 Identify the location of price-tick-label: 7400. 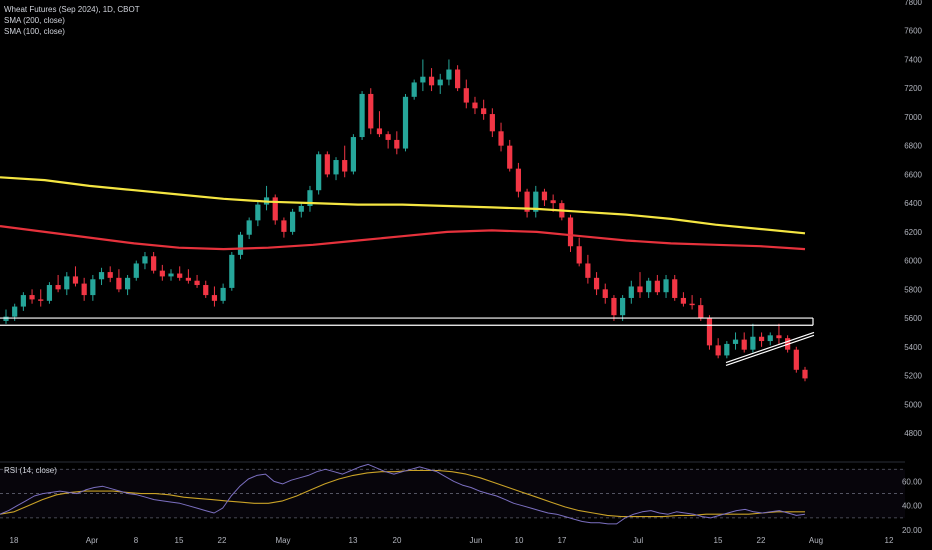
(913, 59).